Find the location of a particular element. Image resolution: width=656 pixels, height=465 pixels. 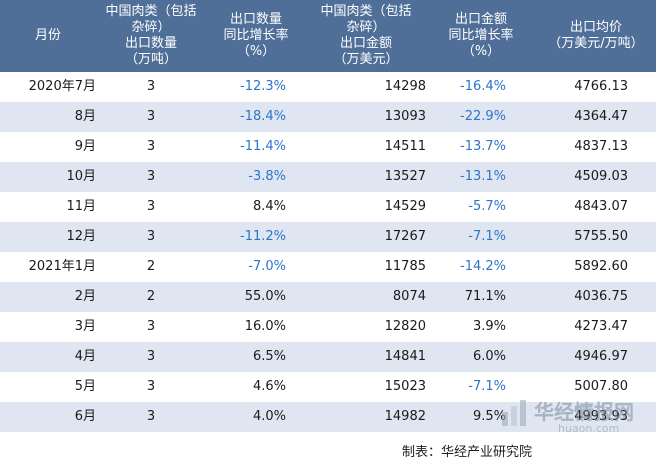

cell-quantity-yoy: 16.0% is located at coordinates (265, 326).